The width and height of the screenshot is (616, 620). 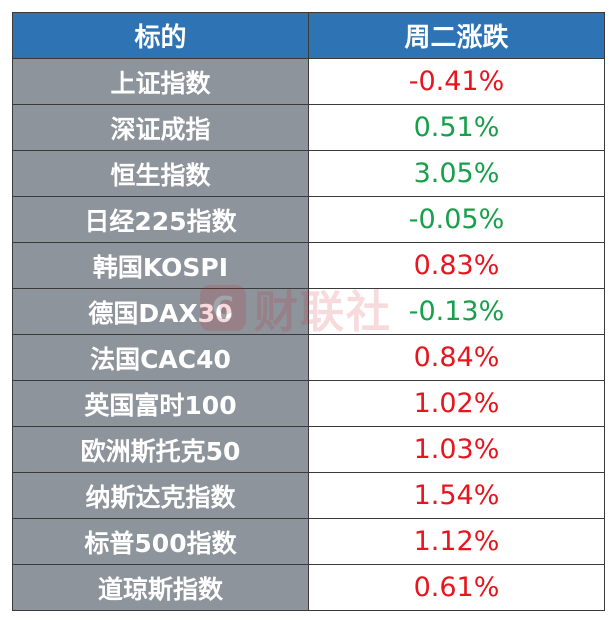 I want to click on change-value: -0.13%, so click(x=456, y=311).